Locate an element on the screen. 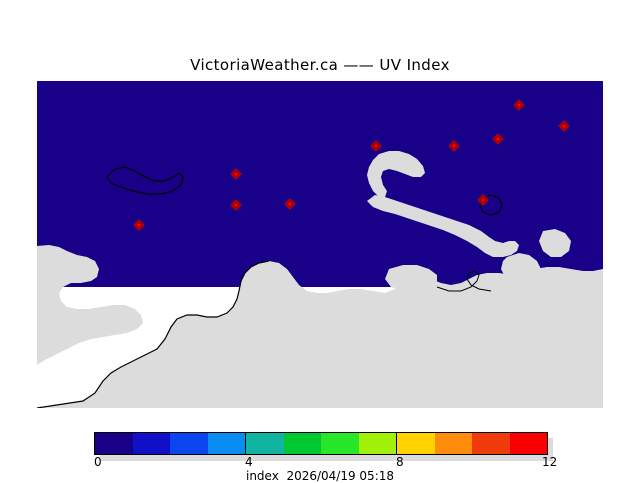  colorbar-tick-8: 8 is located at coordinates (400, 462).